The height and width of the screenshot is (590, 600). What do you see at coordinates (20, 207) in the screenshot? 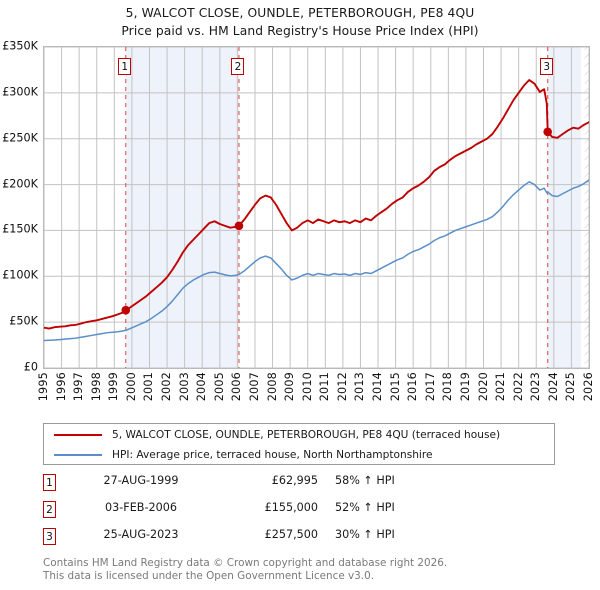
I see `y-axis: £0 £50K £100K £150K £200K £250K £300K £350K` at bounding box center [20, 207].